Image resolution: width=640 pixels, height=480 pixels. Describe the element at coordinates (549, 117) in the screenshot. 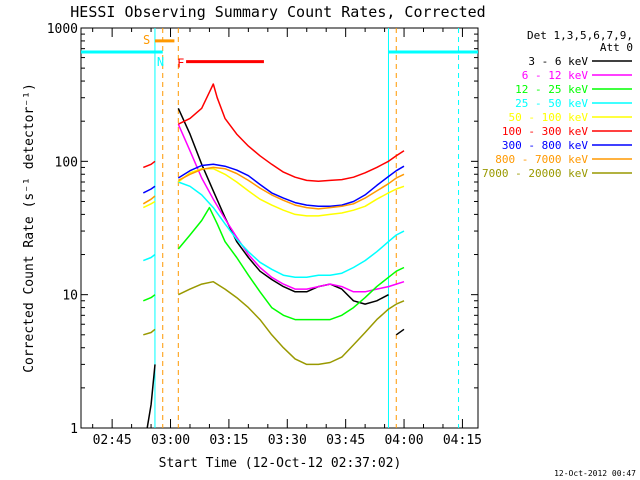

I see `legend-entry: 50 - 100 keV` at that location.